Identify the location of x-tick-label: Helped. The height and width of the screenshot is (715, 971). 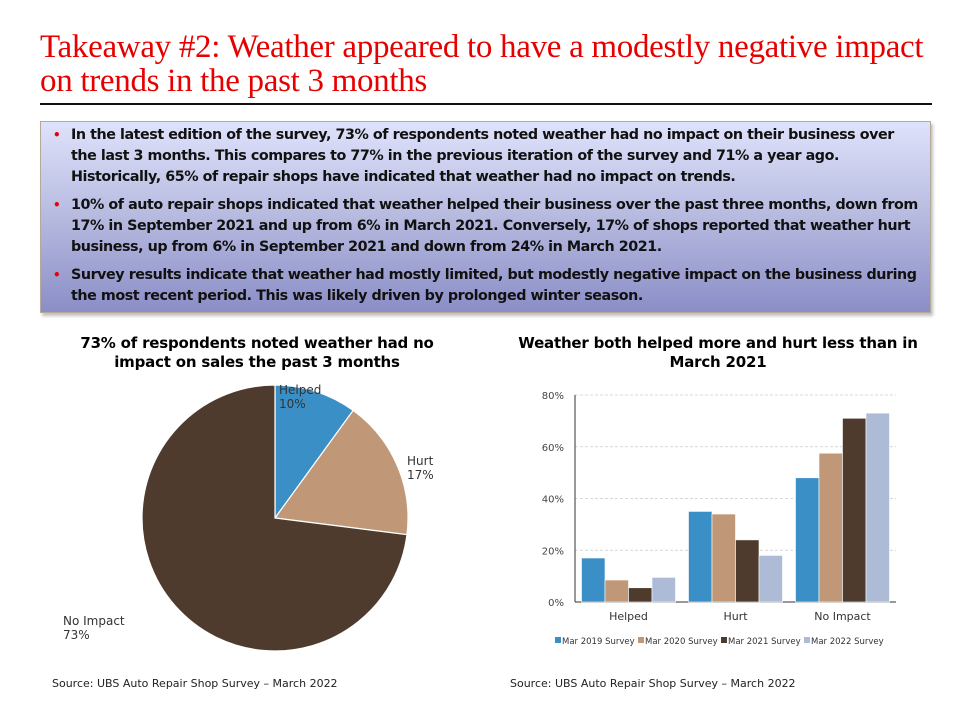
(628, 616).